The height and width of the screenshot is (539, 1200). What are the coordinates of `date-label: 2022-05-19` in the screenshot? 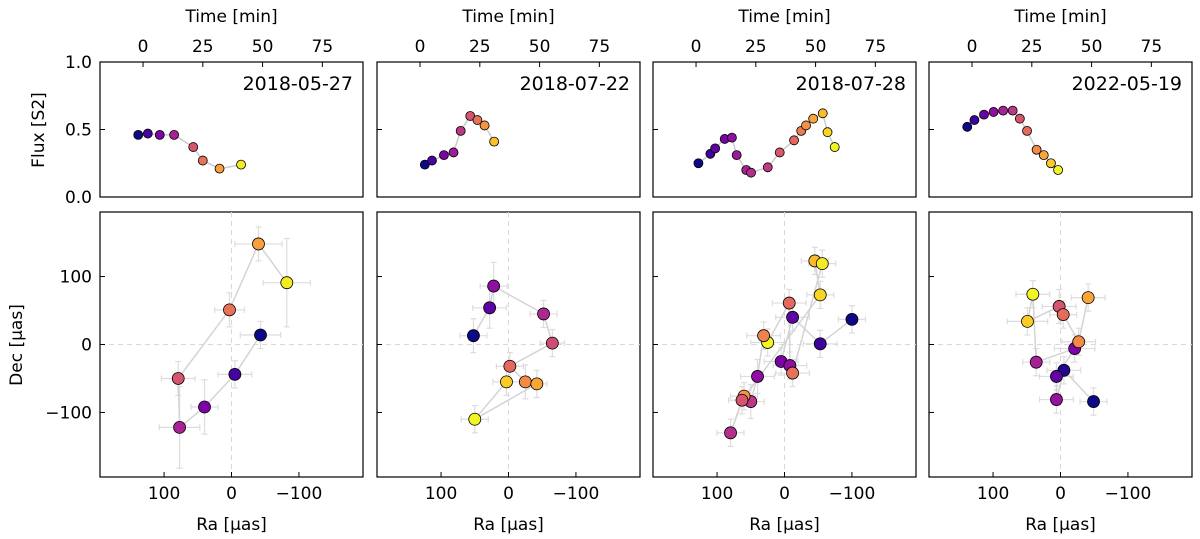 It's located at (1127, 84).